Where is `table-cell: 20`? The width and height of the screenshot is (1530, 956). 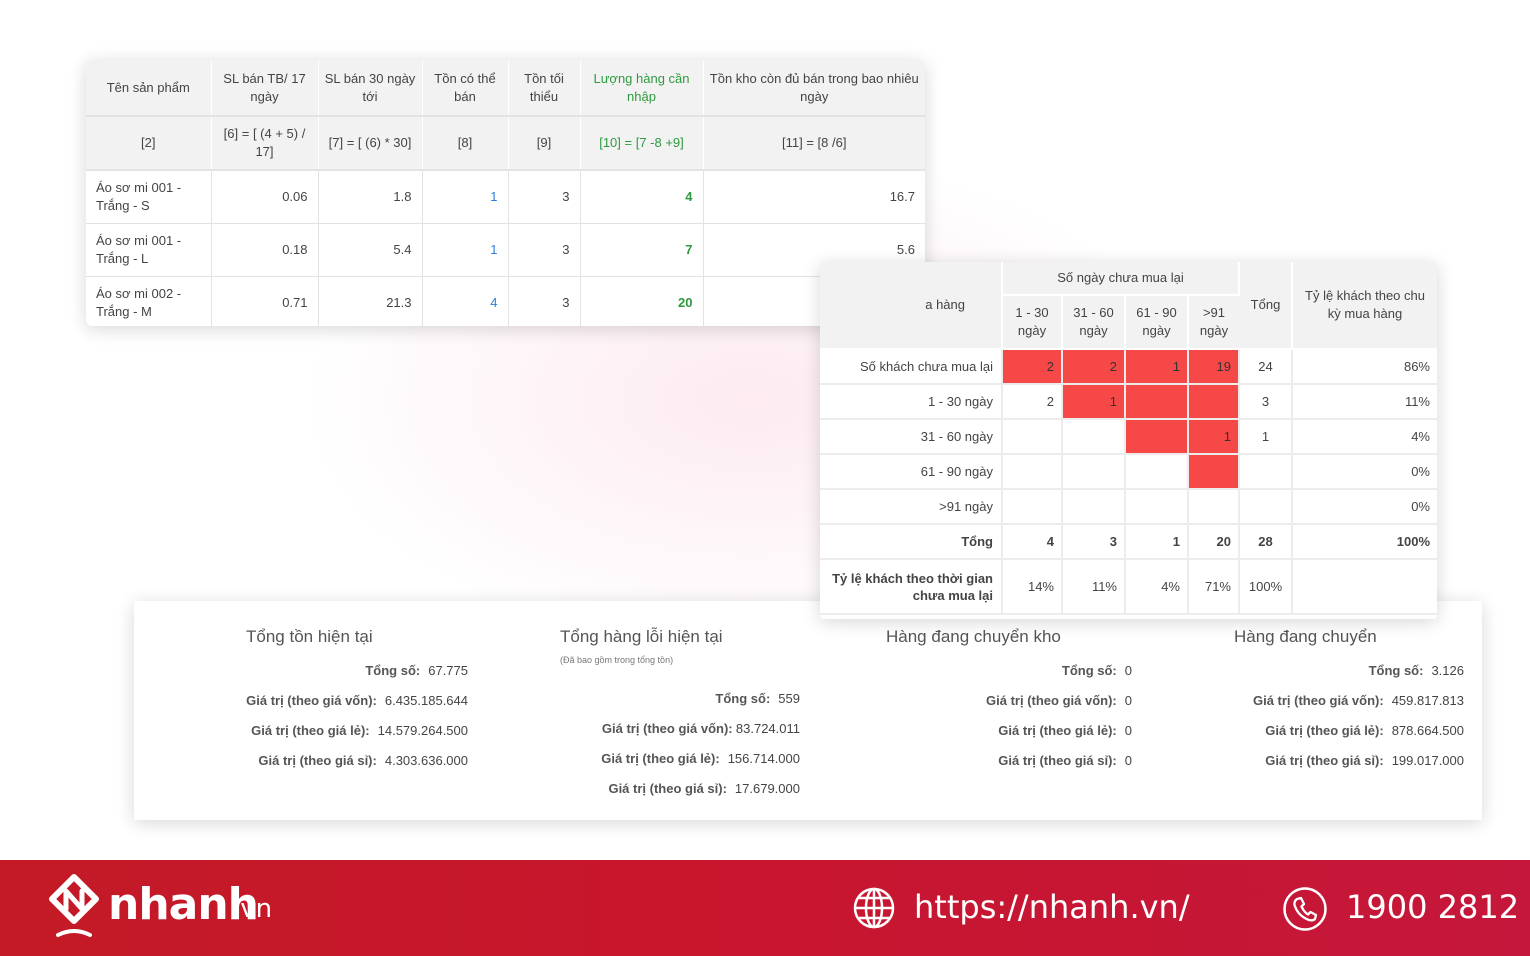
table-cell: 20 is located at coordinates (642, 301).